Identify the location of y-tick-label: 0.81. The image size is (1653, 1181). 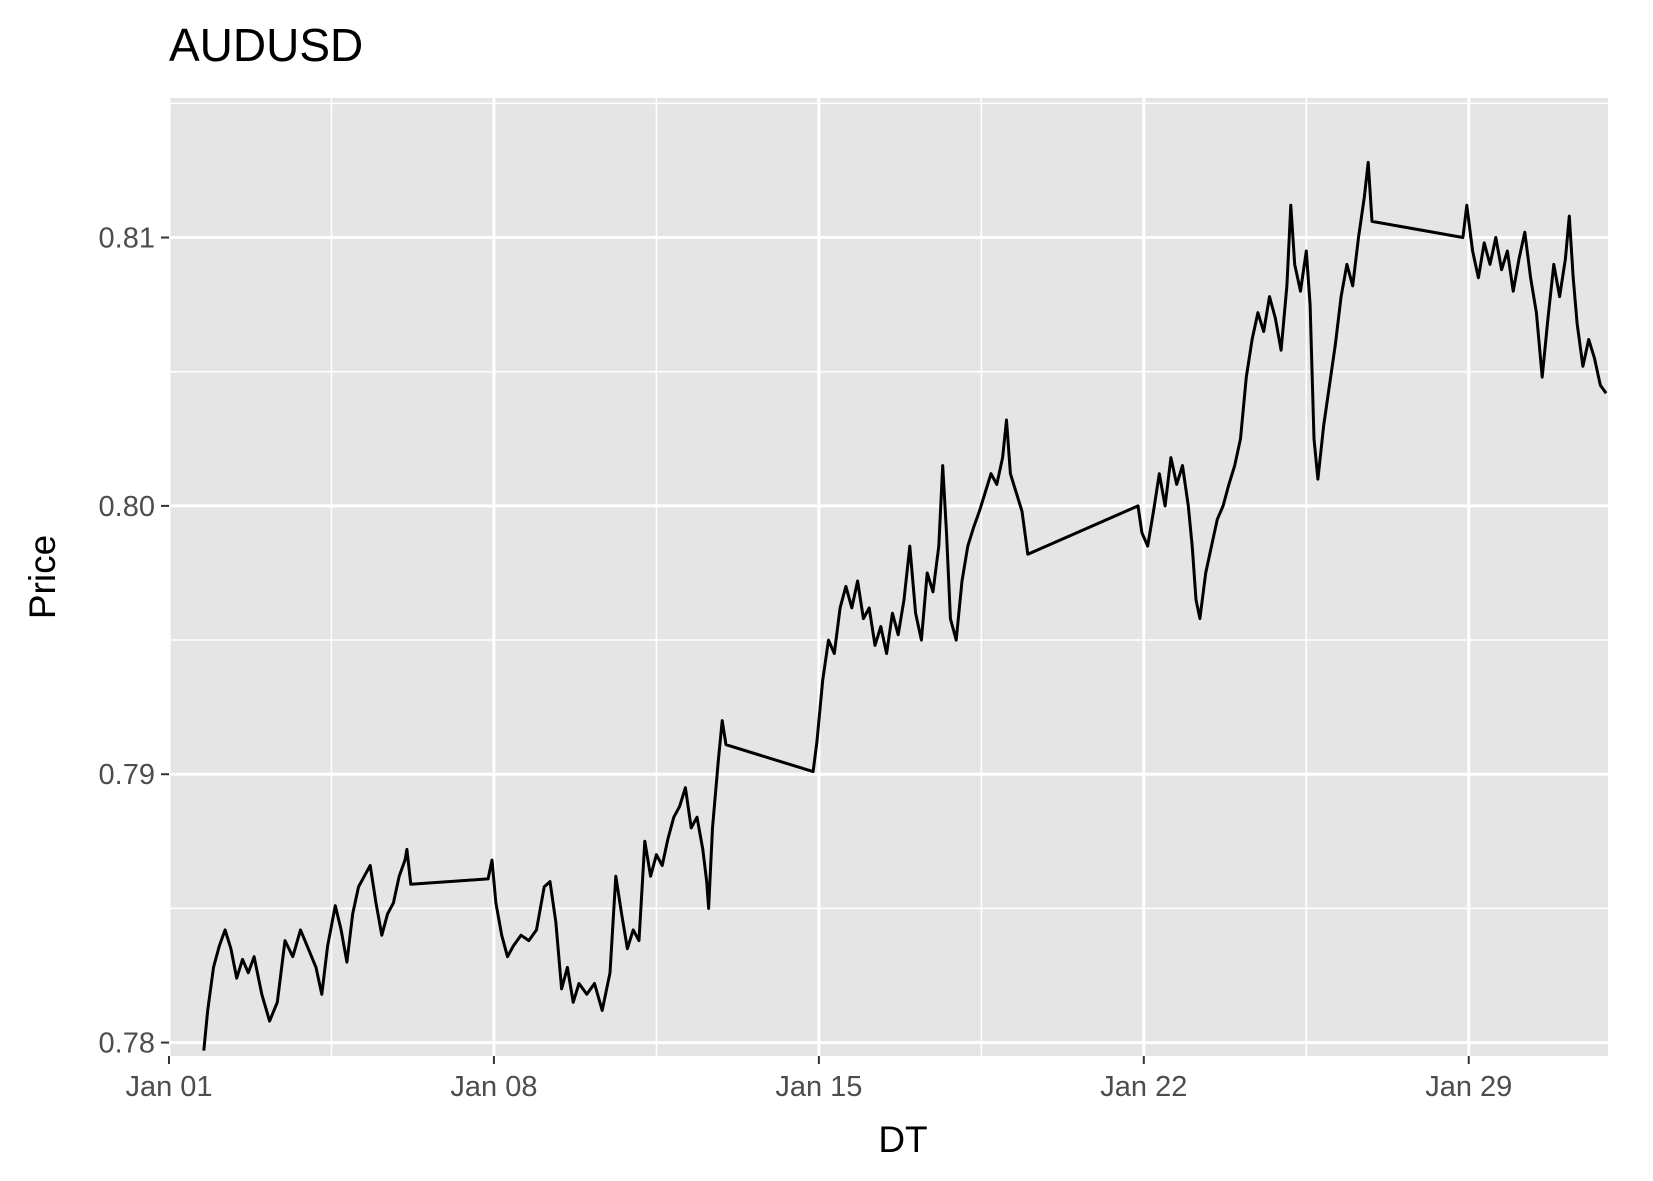
(127, 239).